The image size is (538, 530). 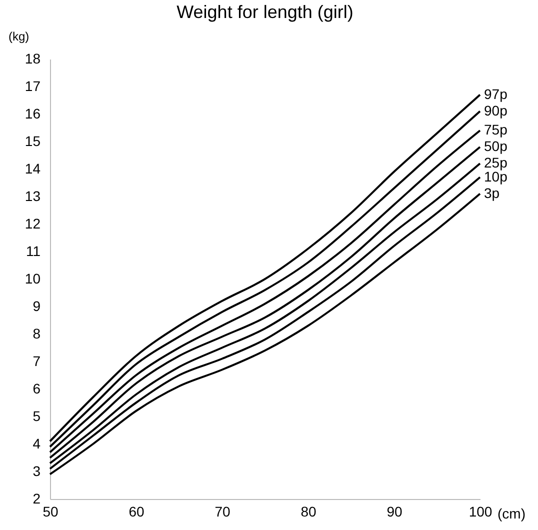 What do you see at coordinates (32, 278) in the screenshot?
I see `y-tick-label: 10` at bounding box center [32, 278].